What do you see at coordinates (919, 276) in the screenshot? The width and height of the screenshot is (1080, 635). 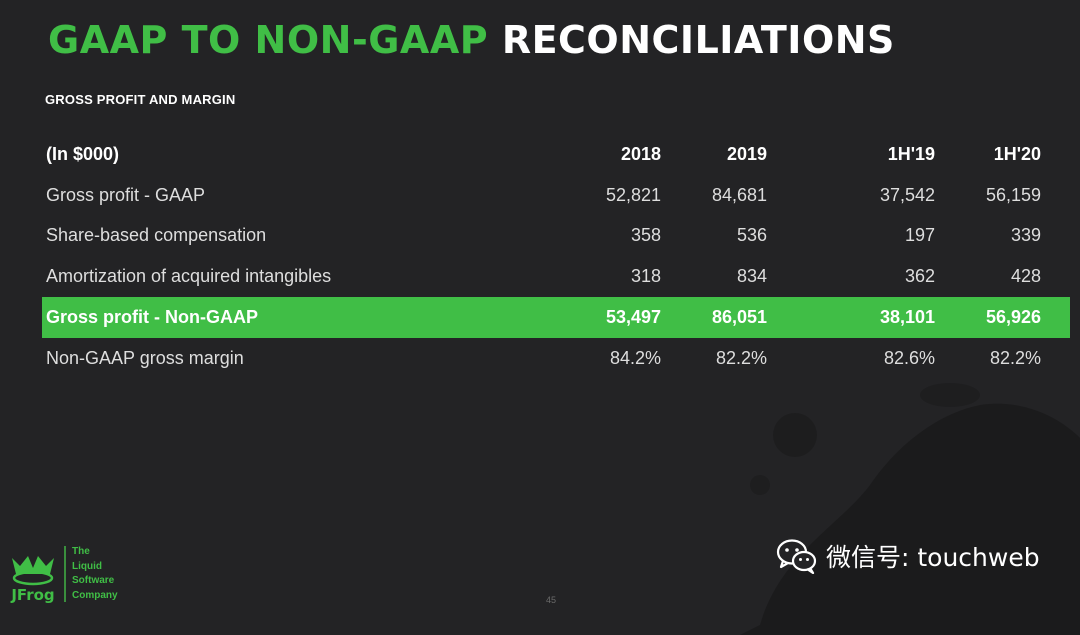 I see `table-cell: 362` at bounding box center [919, 276].